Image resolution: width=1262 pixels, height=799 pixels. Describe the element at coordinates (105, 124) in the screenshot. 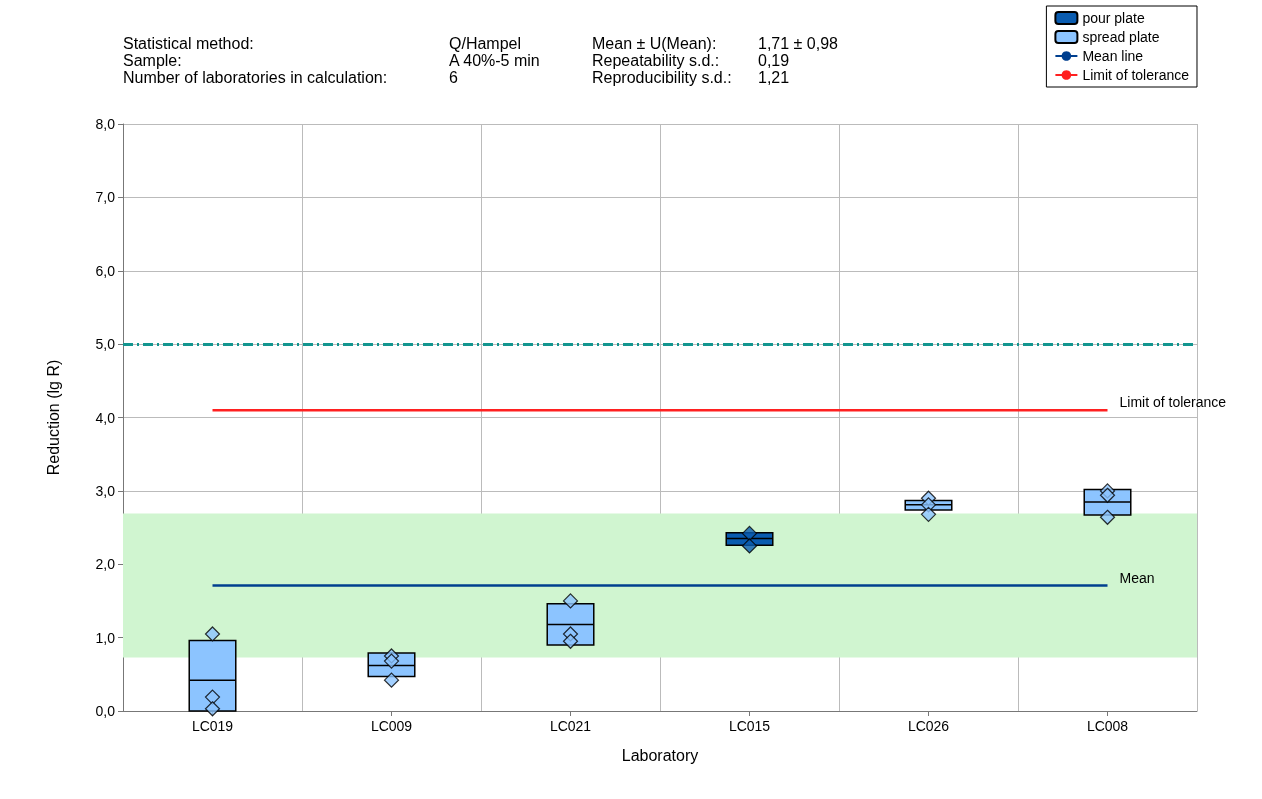

I see `y-tick-label: 8,0` at that location.